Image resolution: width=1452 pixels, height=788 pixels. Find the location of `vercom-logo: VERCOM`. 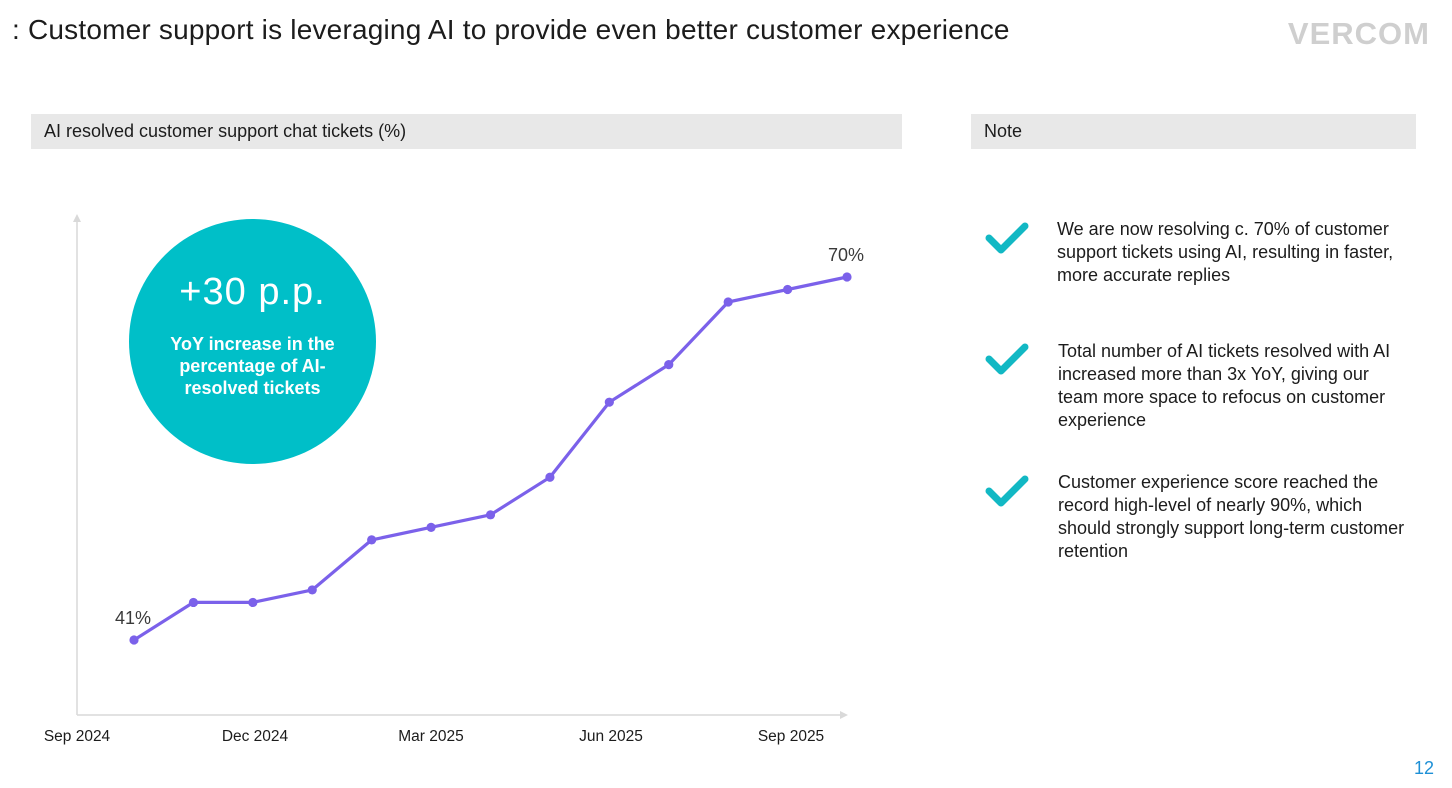

vercom-logo: VERCOM is located at coordinates (1358, 33).